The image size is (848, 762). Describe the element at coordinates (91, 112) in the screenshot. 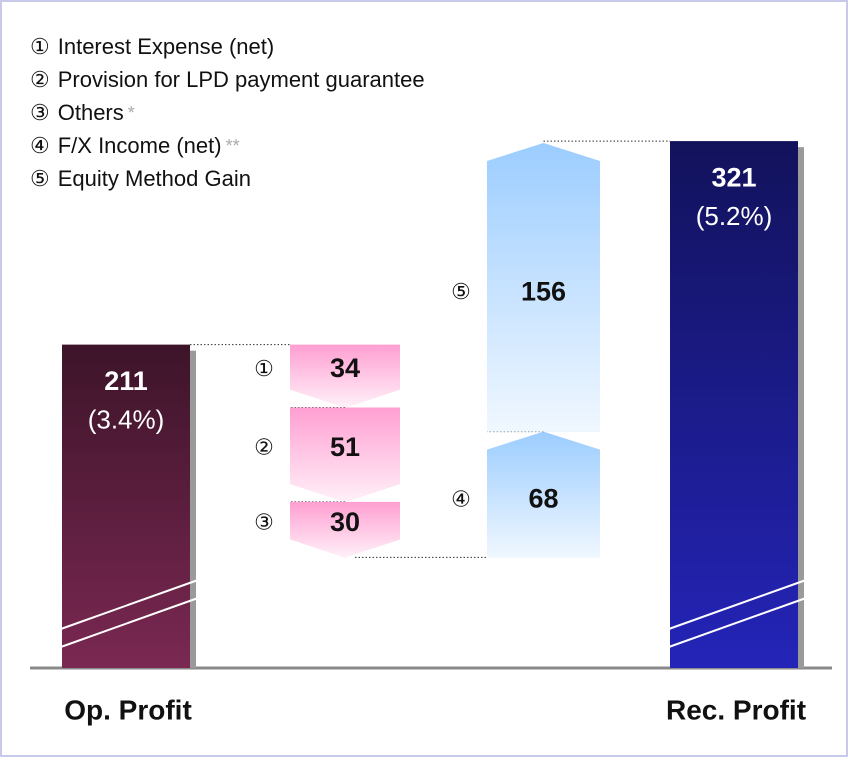

I see `legend-text: Others` at that location.